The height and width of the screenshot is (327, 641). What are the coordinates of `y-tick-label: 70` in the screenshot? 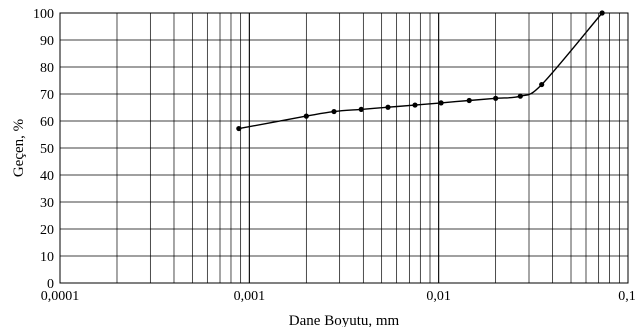 It's located at (47, 95).